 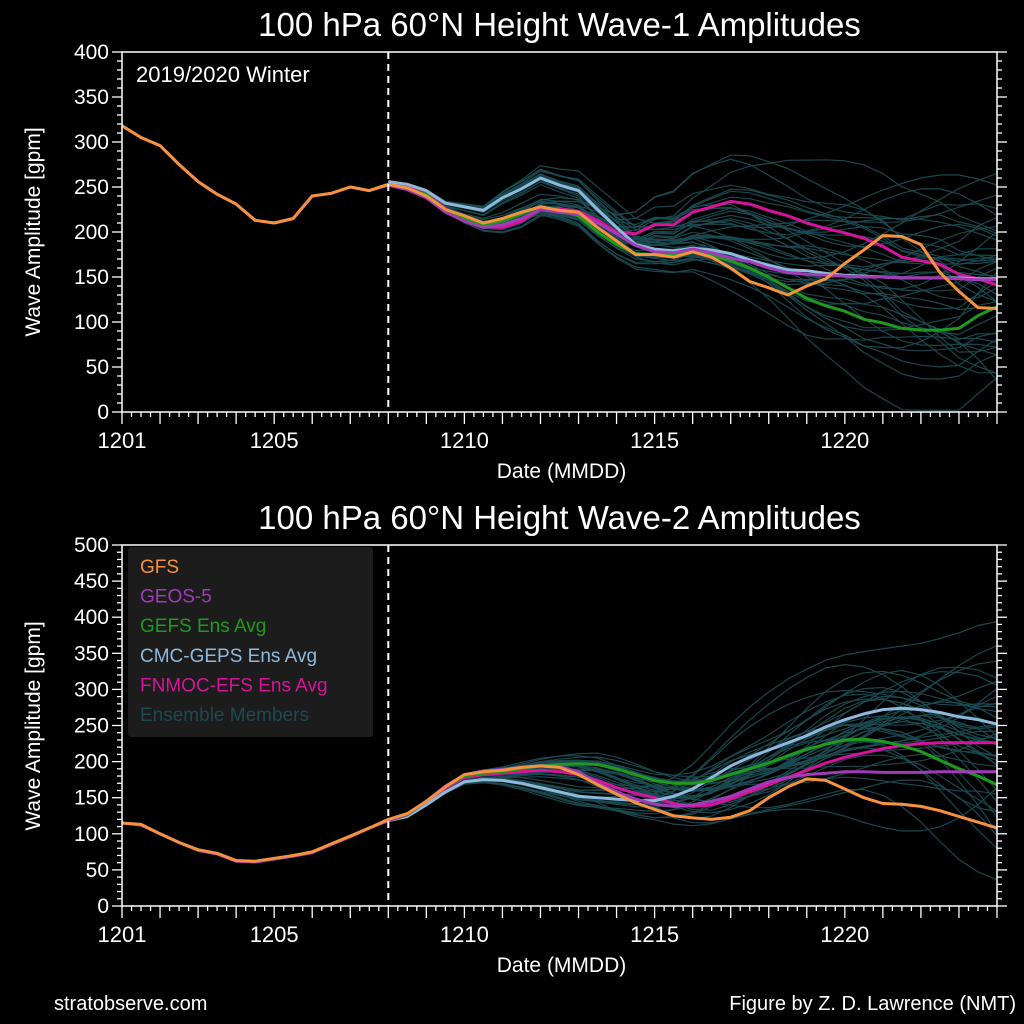 What do you see at coordinates (559, 517) in the screenshot?
I see `chart-title: 100 hPa 60°N Height Wave-2 Amplitudes` at bounding box center [559, 517].